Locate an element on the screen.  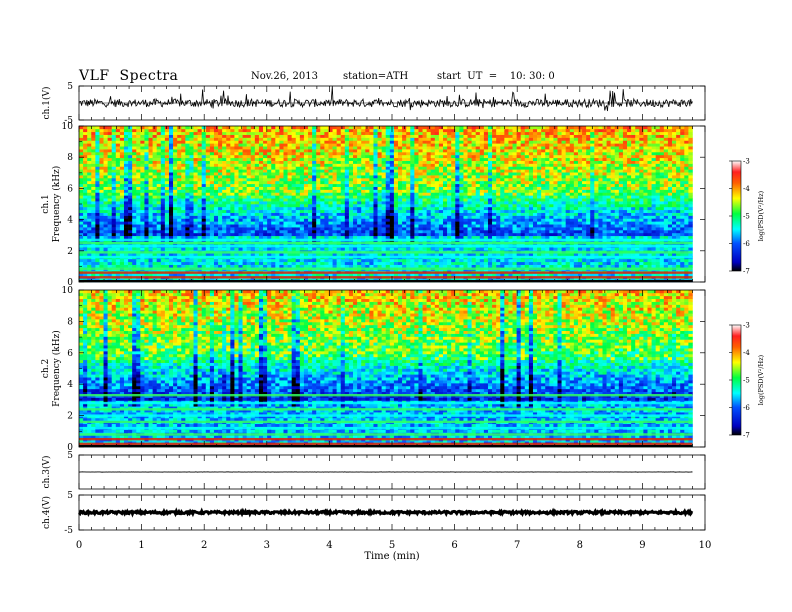
y-axis-label: ch.1(V) is located at coordinates (46, 103).